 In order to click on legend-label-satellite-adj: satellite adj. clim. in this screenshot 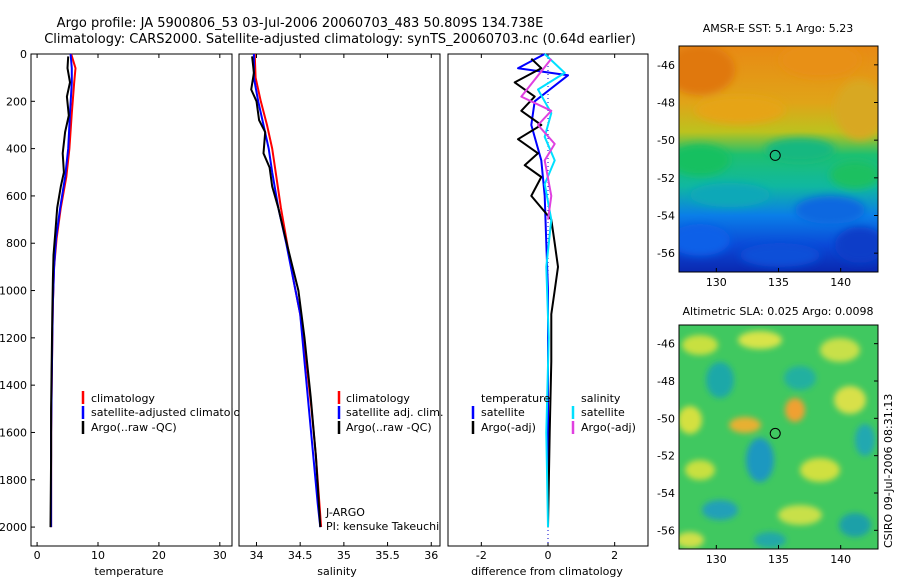, I will do `click(394, 412)`.